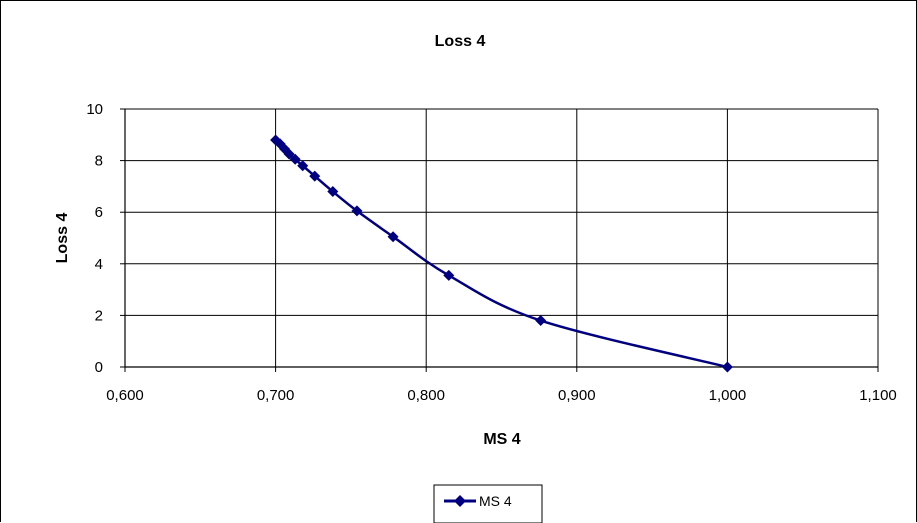 The height and width of the screenshot is (523, 917). What do you see at coordinates (460, 501) in the screenshot?
I see `legend-marker-ms4` at bounding box center [460, 501].